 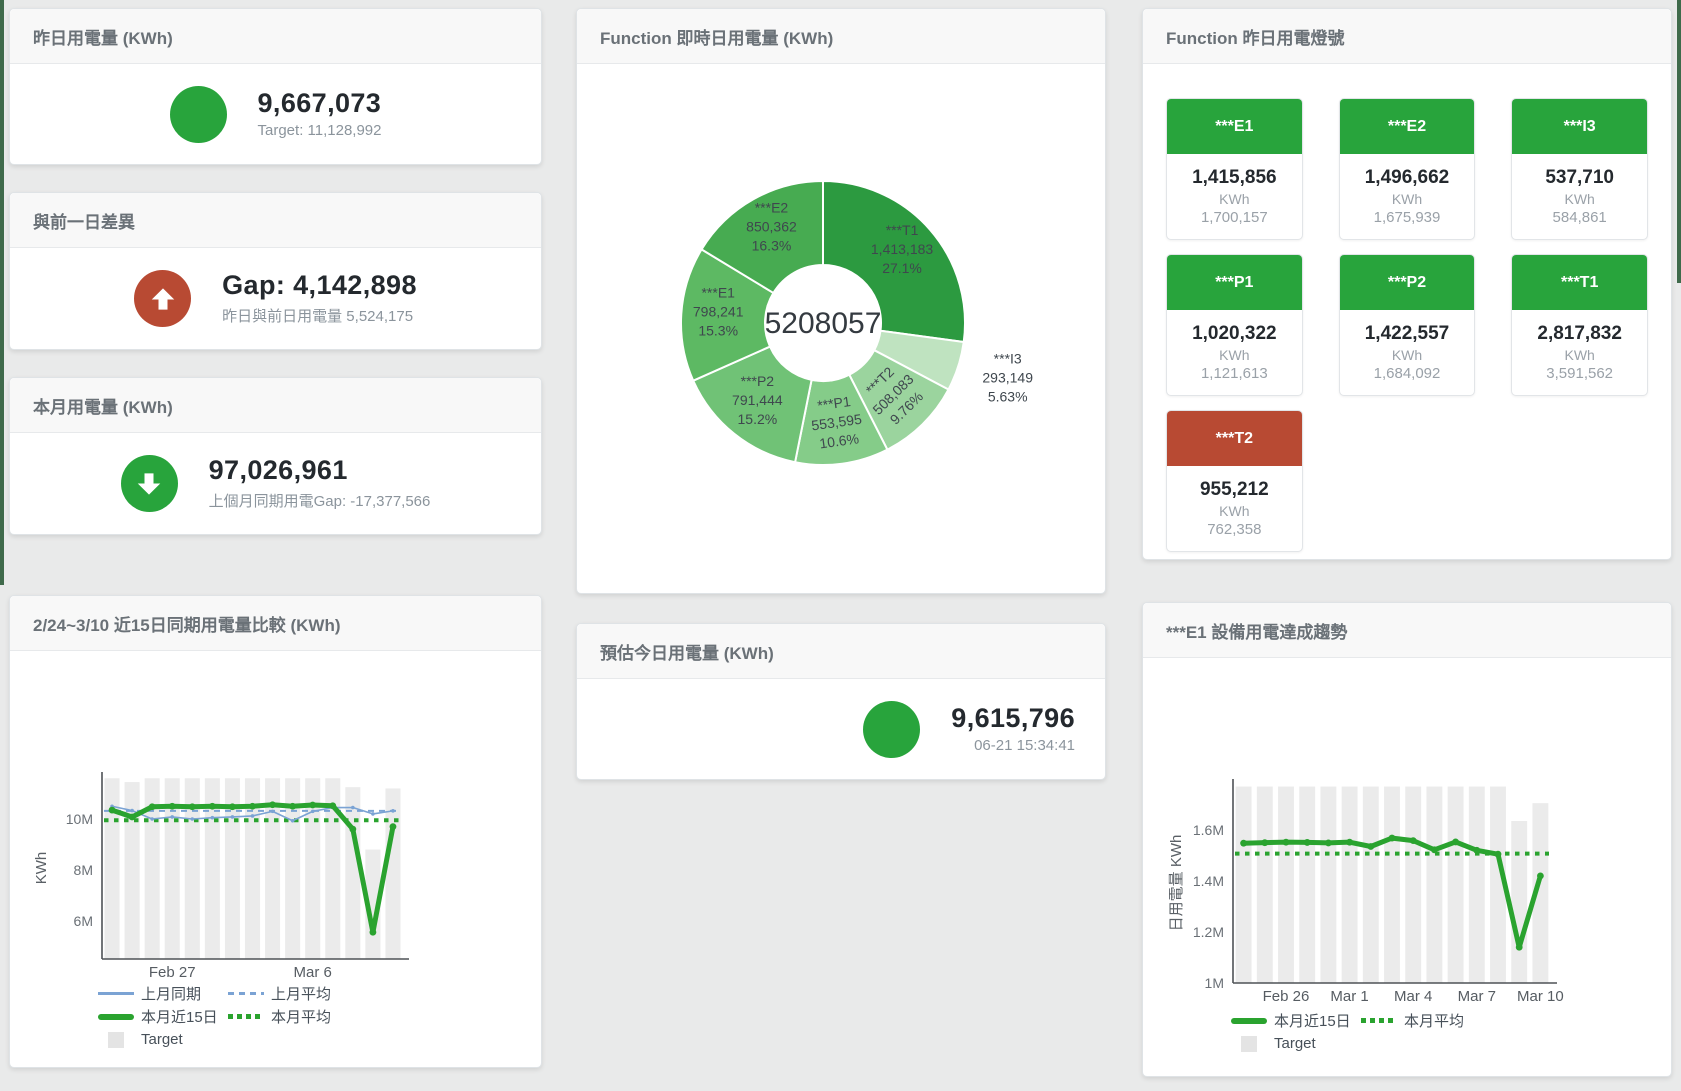 I want to click on pie-slice-E1, so click(x=727, y=315).